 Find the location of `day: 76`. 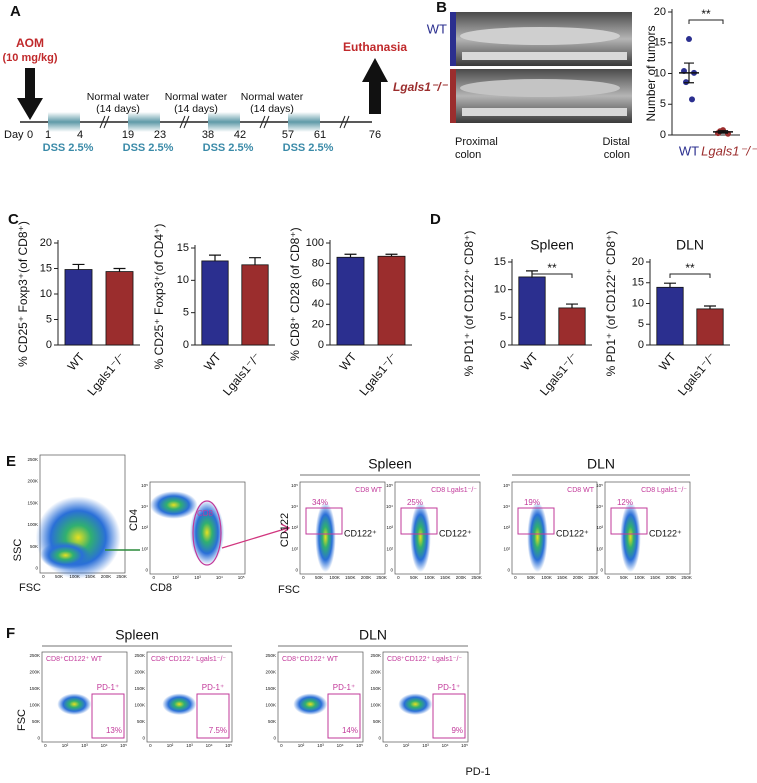

day: 76 is located at coordinates (375, 135).